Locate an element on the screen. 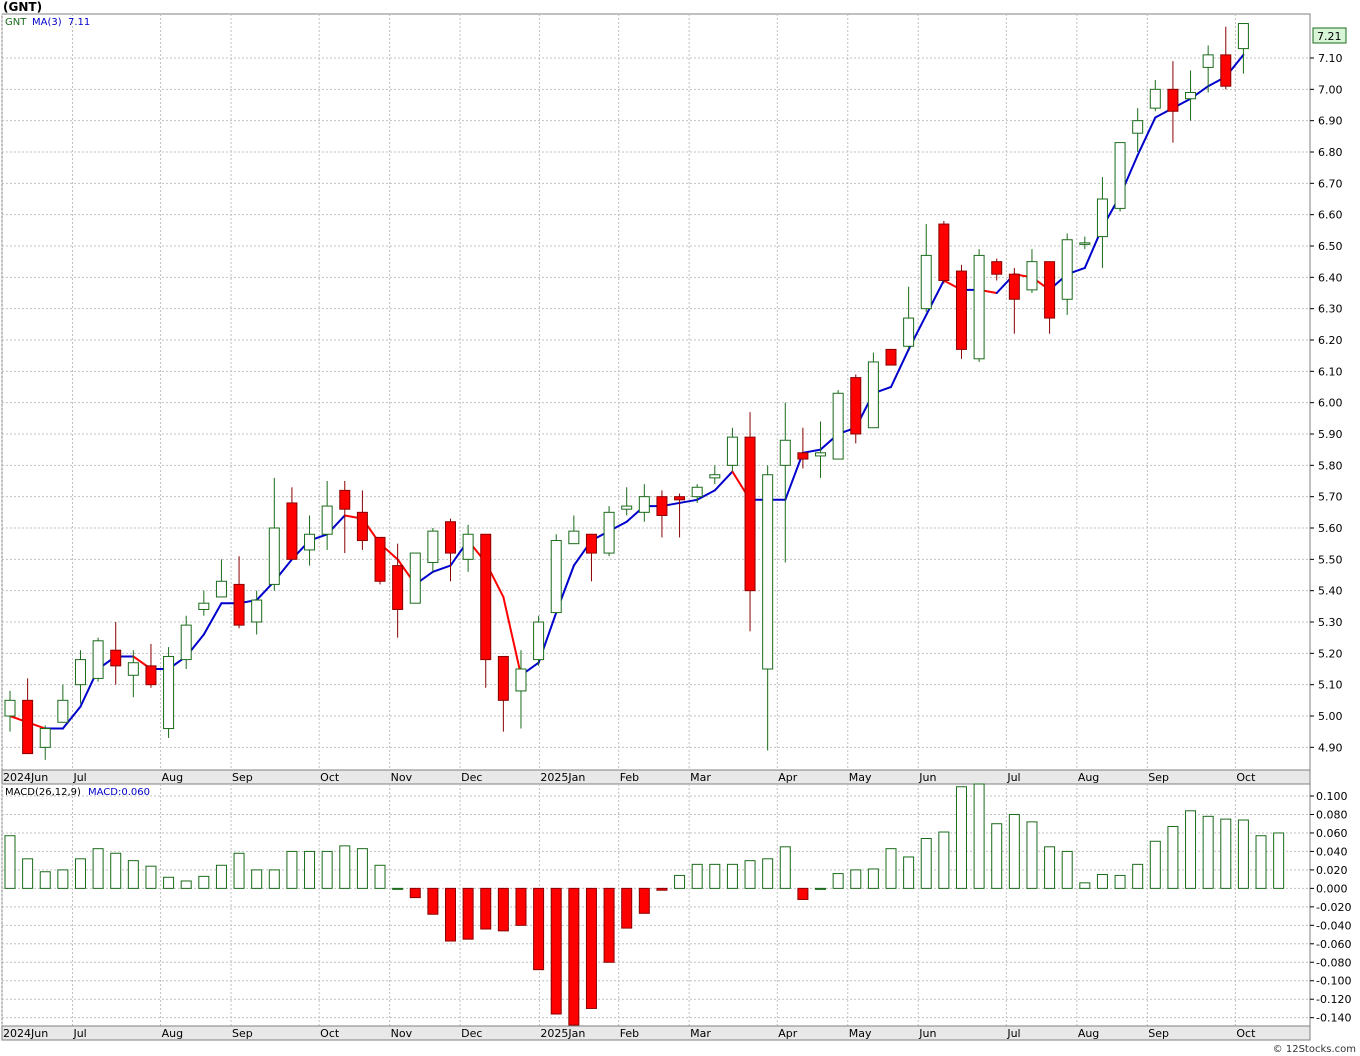 The width and height of the screenshot is (1360, 1056). macd-legend-value: MACD:0.060 is located at coordinates (119, 792).